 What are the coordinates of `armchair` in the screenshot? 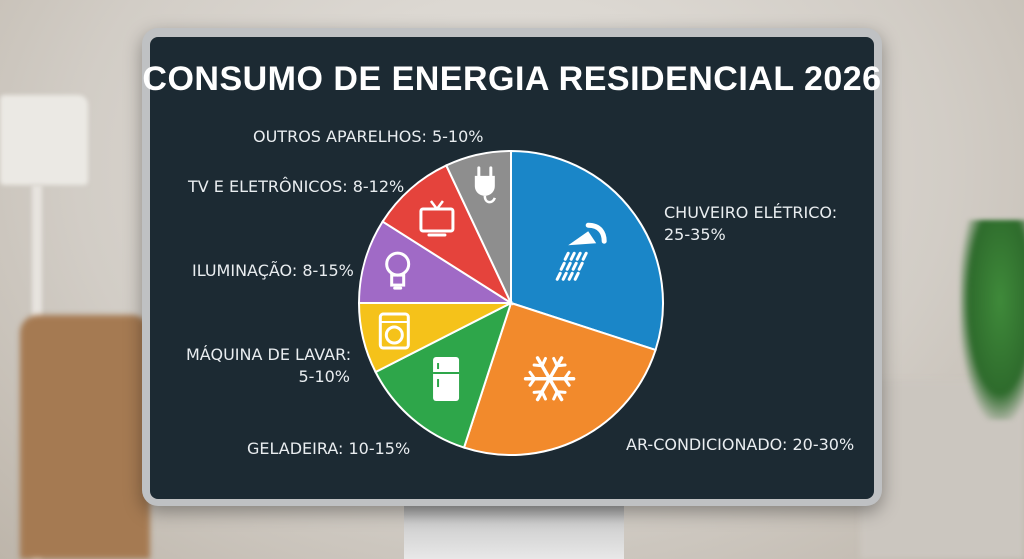 It's located at (85, 437).